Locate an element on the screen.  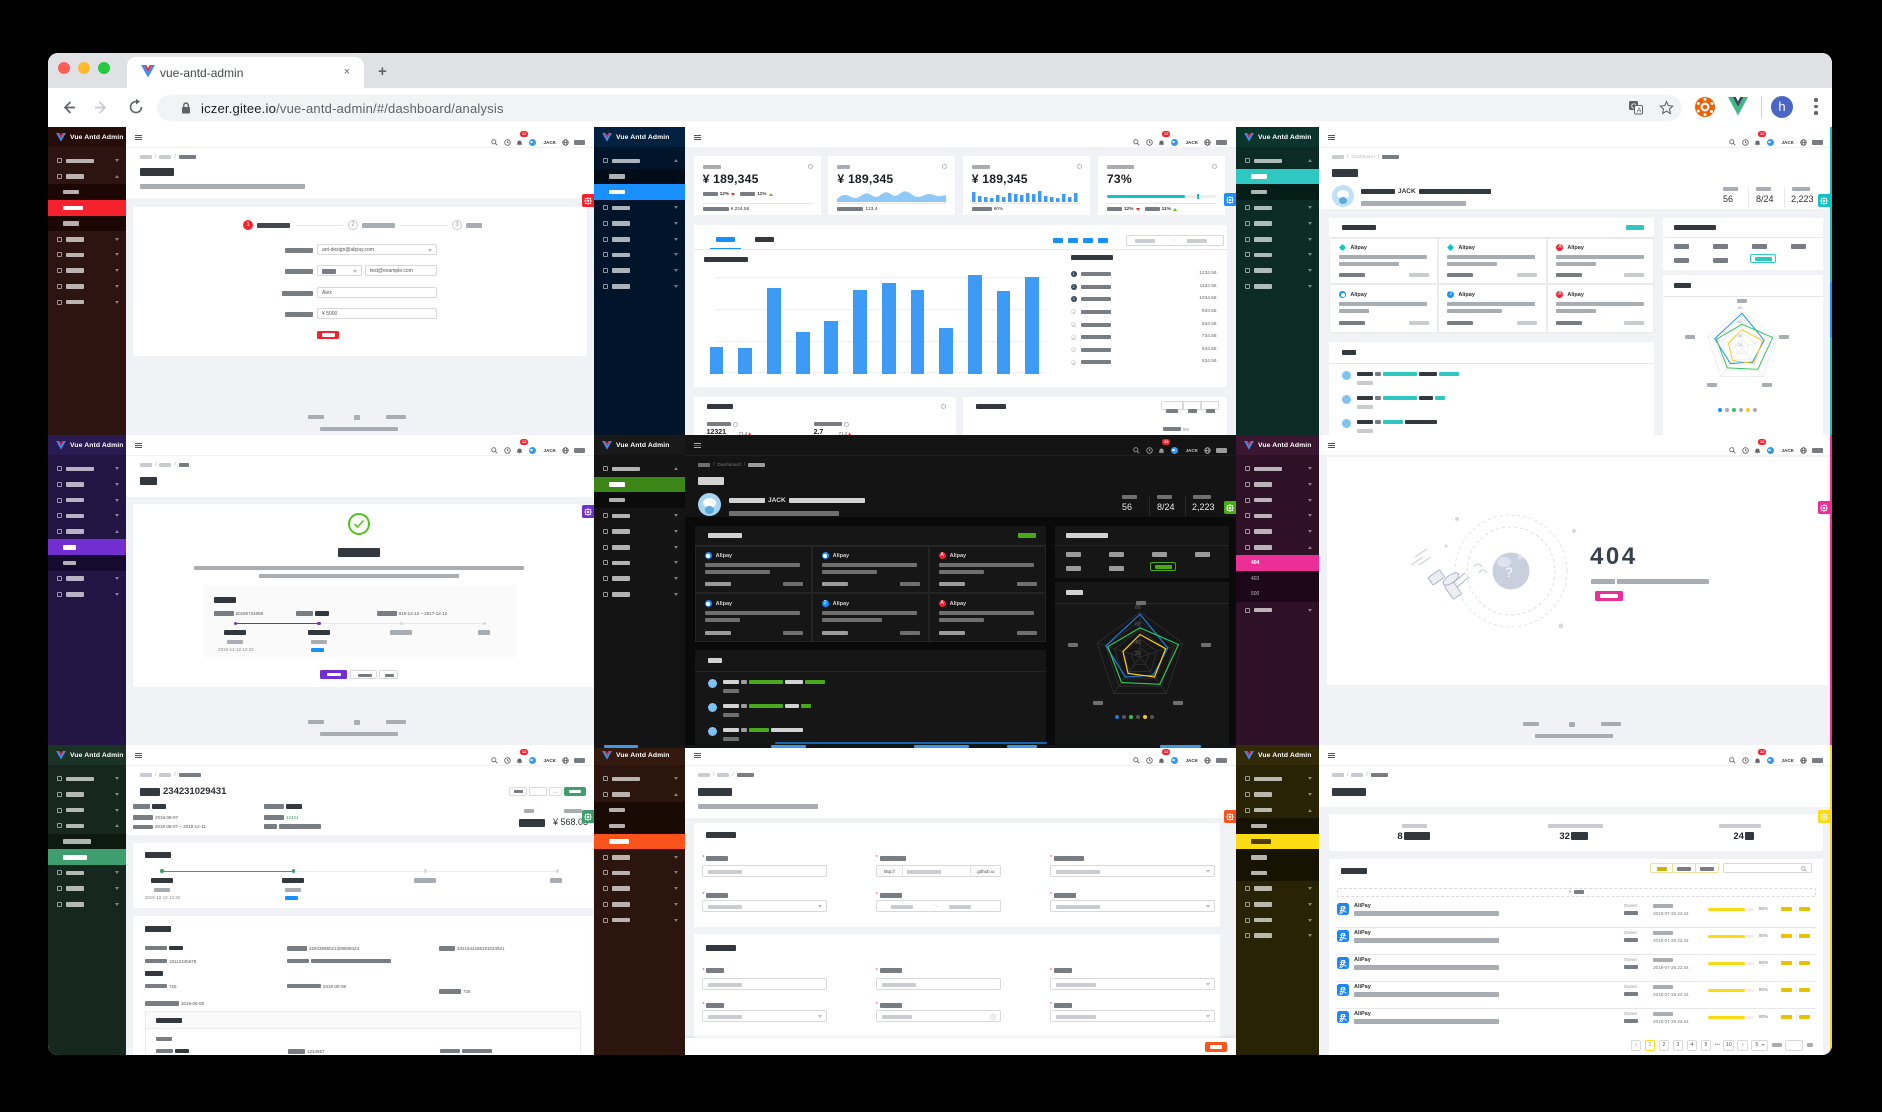
svg-text: A is located at coordinates (1639, 110).